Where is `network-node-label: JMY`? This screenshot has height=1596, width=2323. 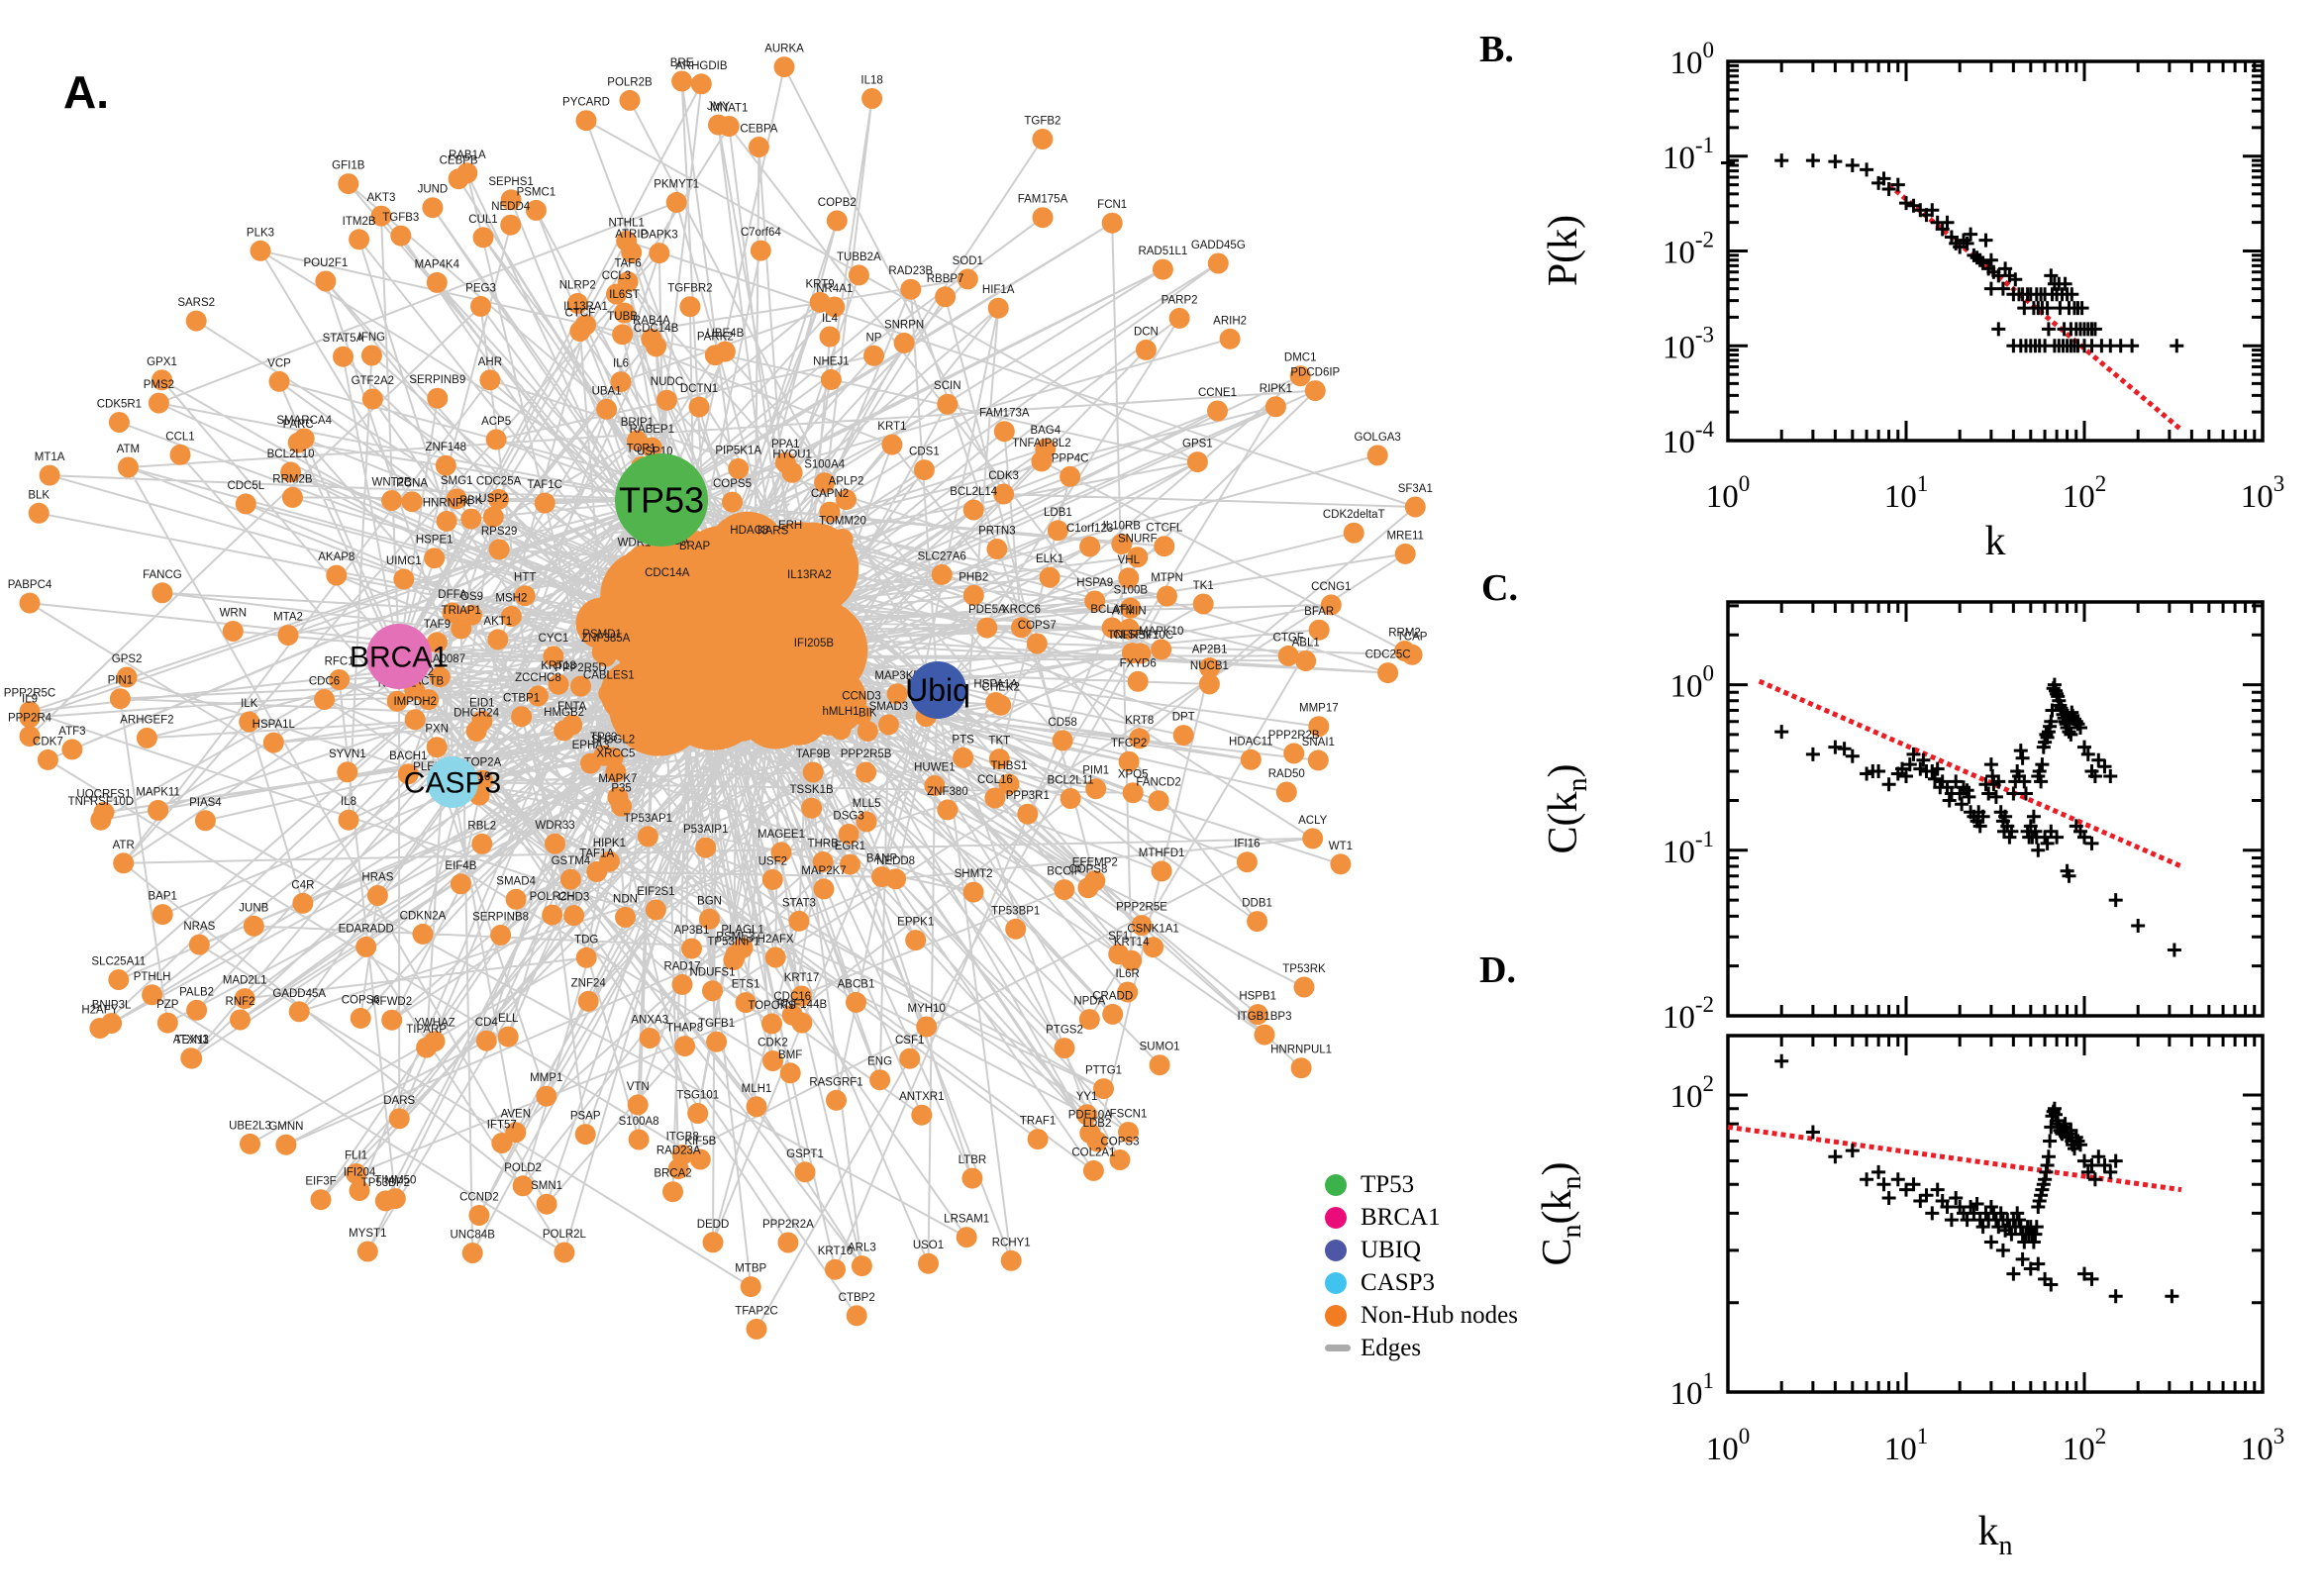
network-node-label: JMY is located at coordinates (718, 107).